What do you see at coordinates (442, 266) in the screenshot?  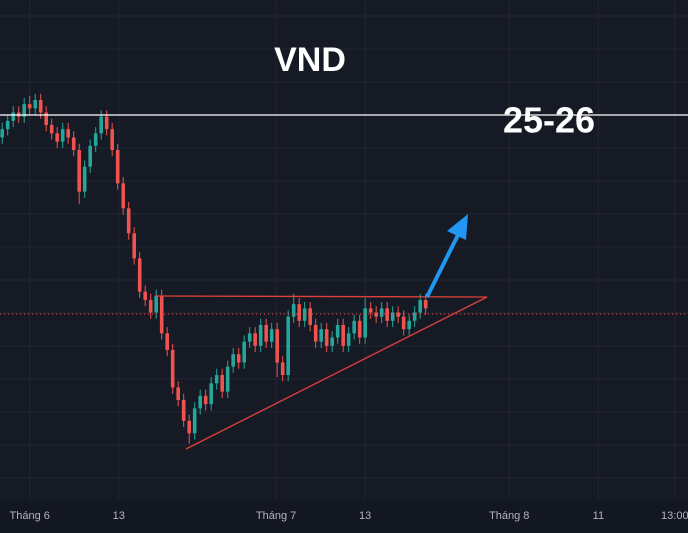 I see `arrow` at bounding box center [442, 266].